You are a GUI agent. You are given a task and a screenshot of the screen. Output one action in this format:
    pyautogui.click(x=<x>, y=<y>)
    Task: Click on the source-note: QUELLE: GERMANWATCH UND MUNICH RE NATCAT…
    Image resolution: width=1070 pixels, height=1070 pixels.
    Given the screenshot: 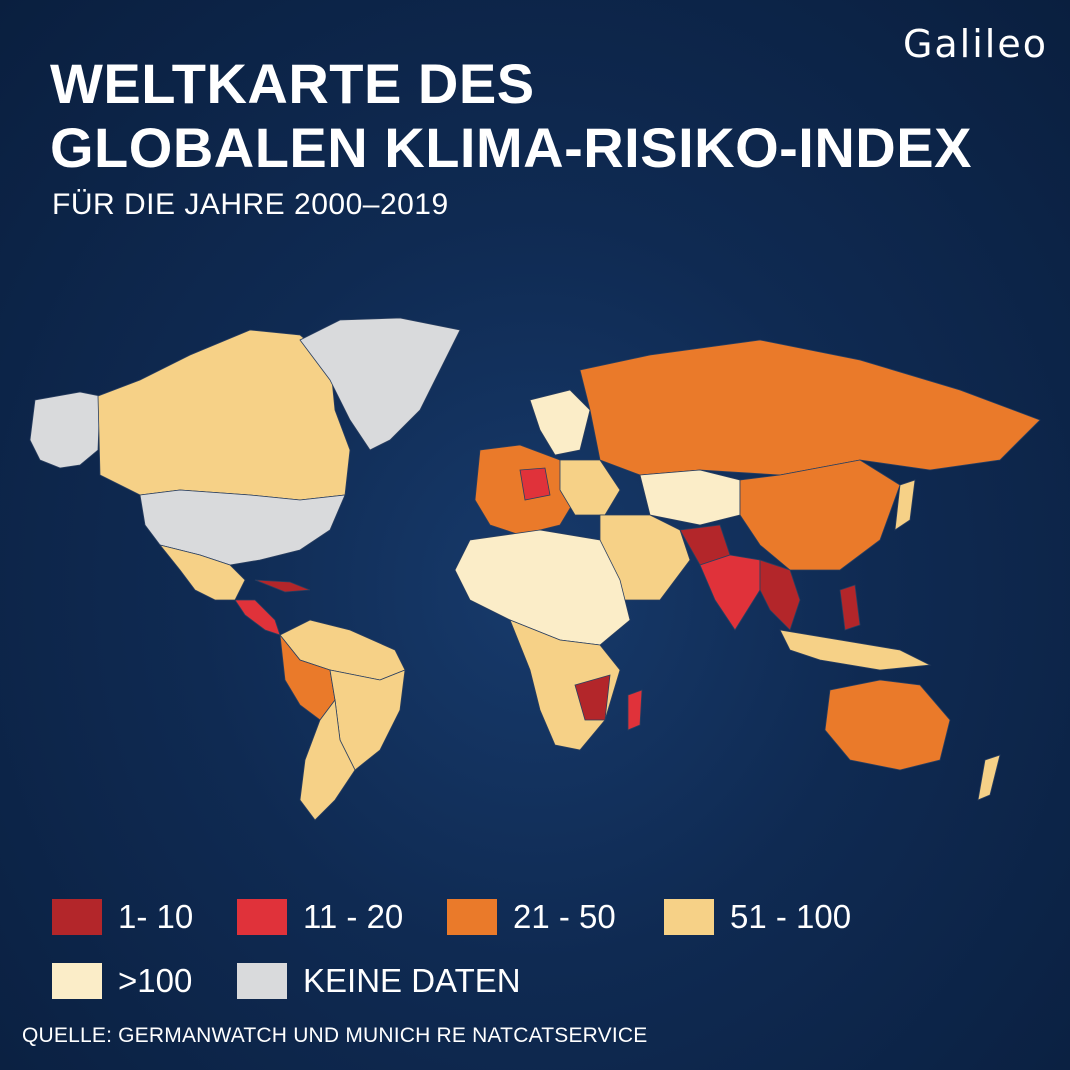 What is the action you would take?
    pyautogui.click(x=335, y=1035)
    